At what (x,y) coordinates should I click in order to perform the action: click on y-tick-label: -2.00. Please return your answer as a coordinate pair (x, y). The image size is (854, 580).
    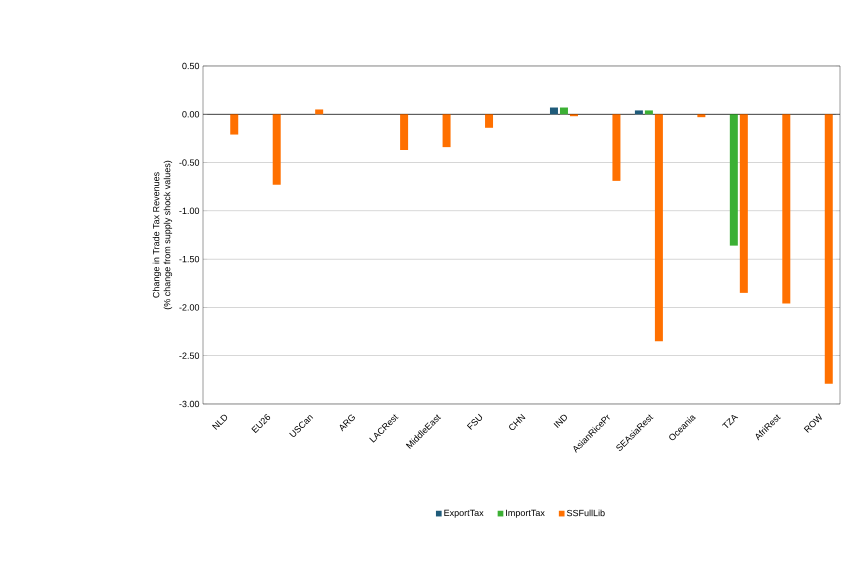
    Looking at the image, I should click on (189, 307).